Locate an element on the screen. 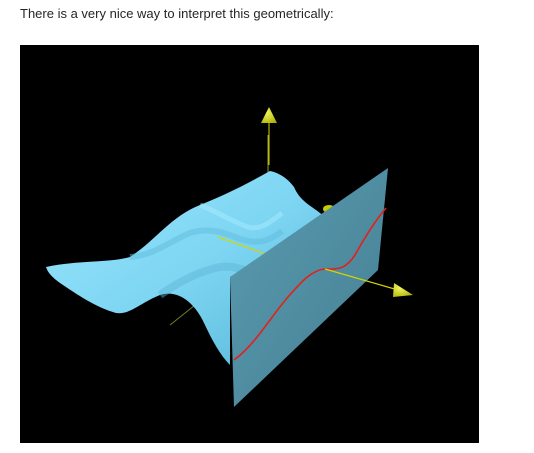 The image size is (534, 453). z-axis-arrow is located at coordinates (269, 115).